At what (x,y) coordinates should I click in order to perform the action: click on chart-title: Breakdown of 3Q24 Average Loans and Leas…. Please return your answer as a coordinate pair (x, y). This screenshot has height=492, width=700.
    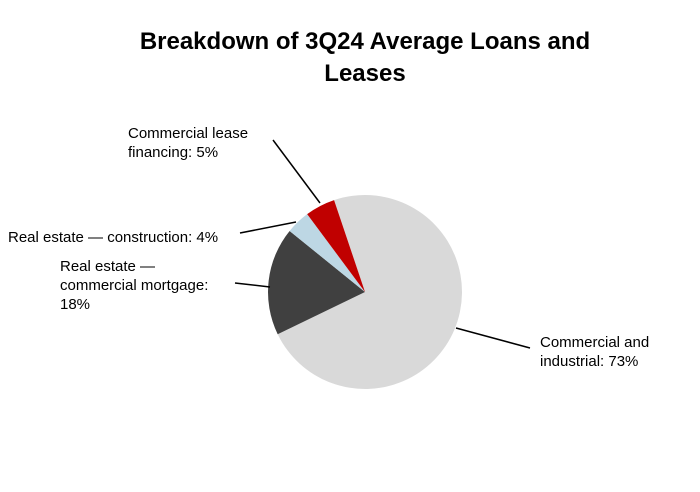
    Looking at the image, I should click on (365, 57).